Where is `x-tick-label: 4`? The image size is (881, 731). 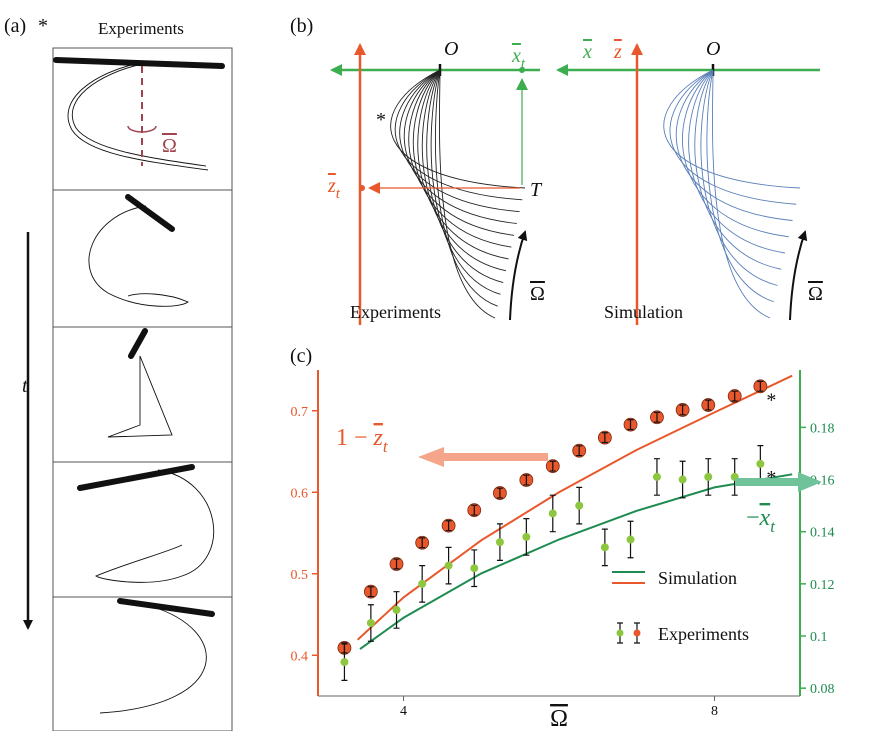
x-tick-label: 4 is located at coordinates (403, 711).